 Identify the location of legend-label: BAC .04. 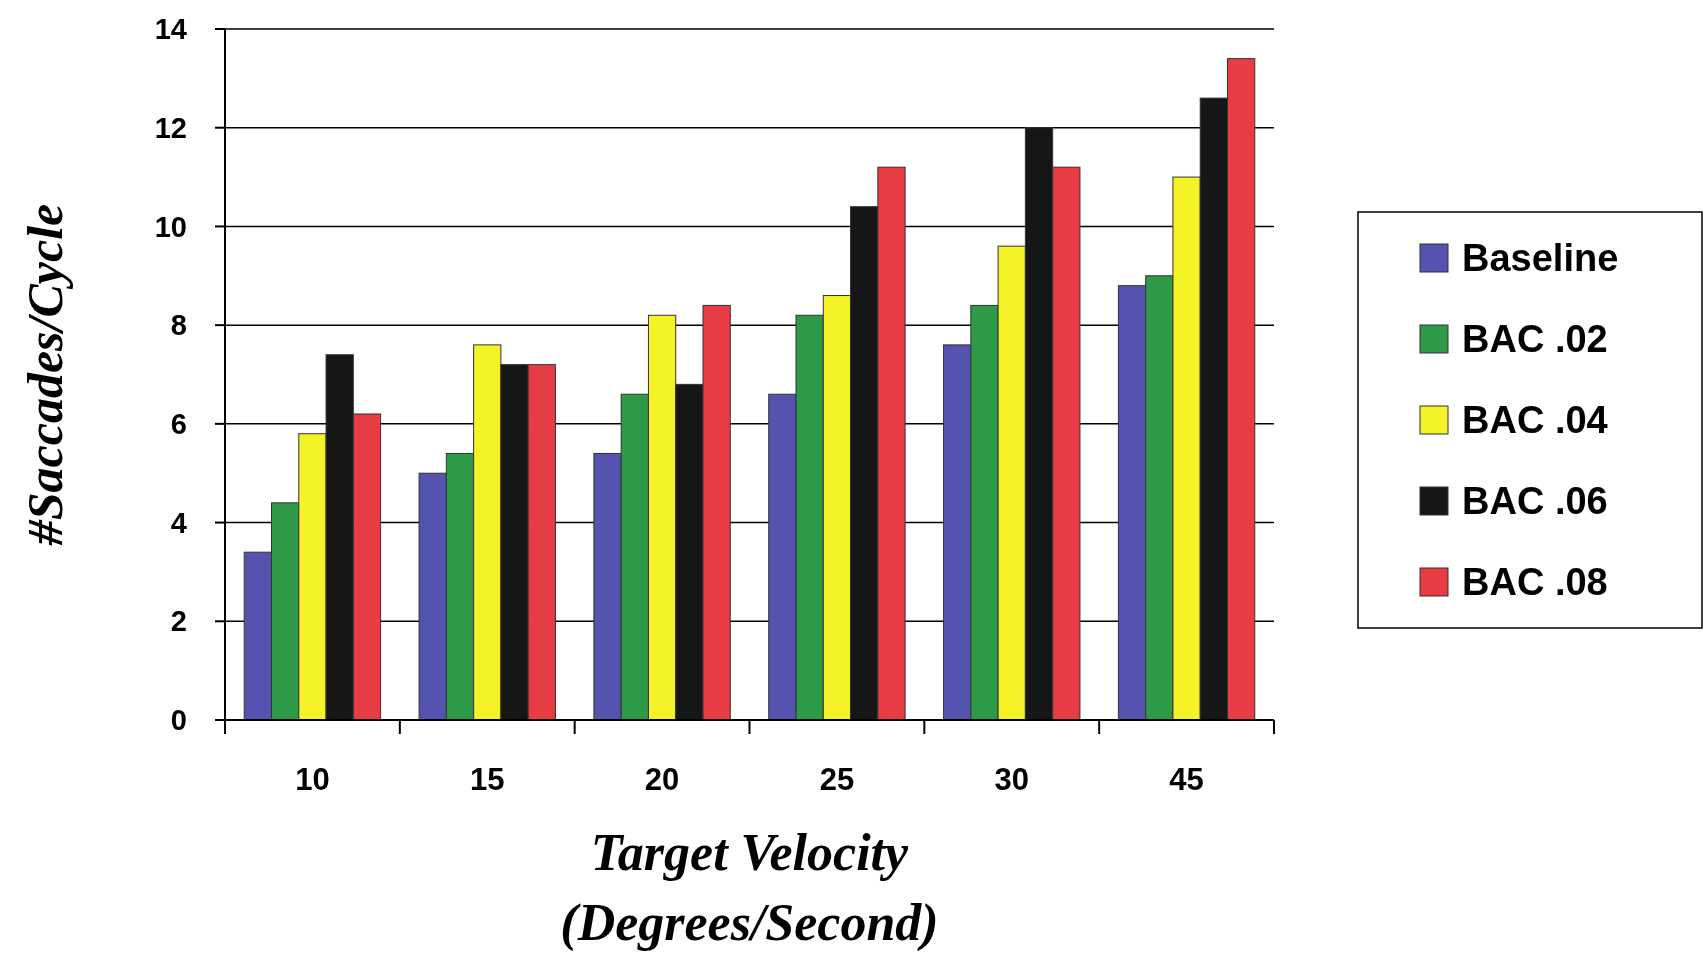
(1535, 420).